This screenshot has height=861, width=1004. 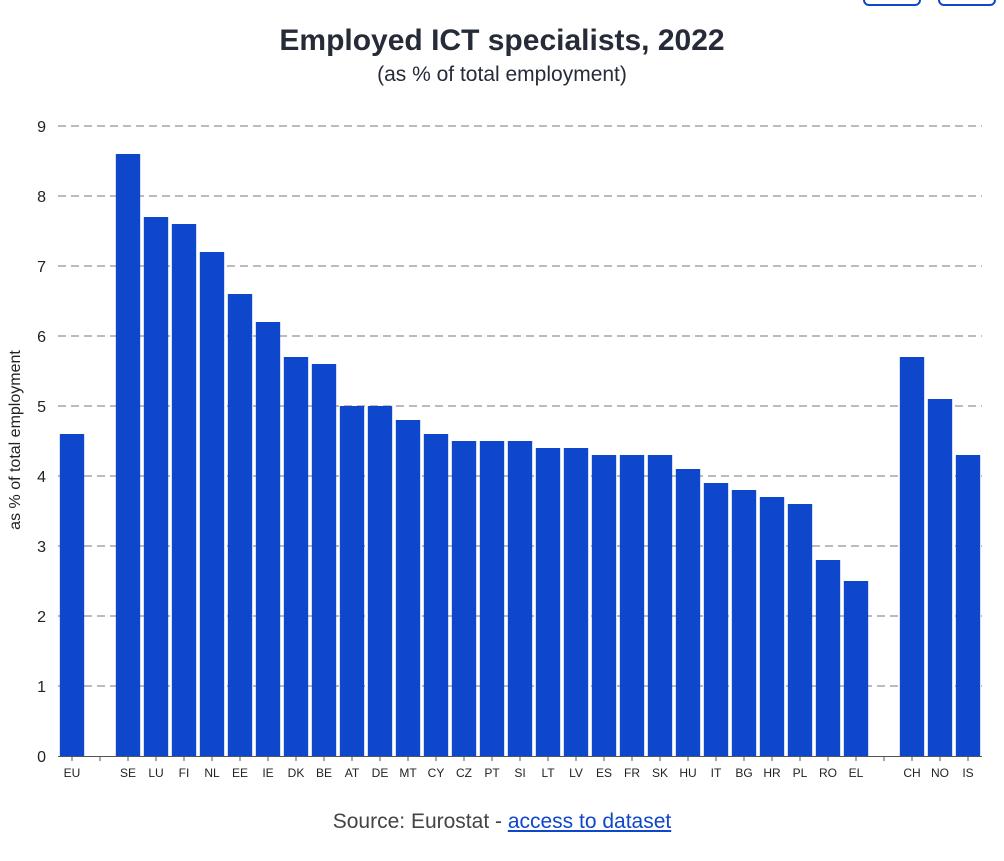 What do you see at coordinates (604, 773) in the screenshot?
I see `x-tick-label: ES` at bounding box center [604, 773].